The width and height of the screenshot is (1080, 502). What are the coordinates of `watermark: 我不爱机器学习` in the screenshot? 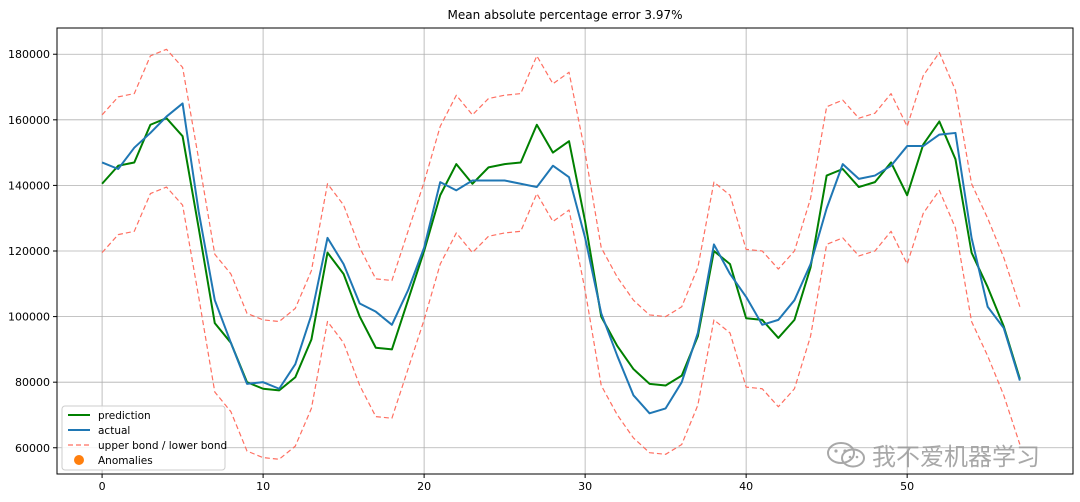 It's located at (933, 454).